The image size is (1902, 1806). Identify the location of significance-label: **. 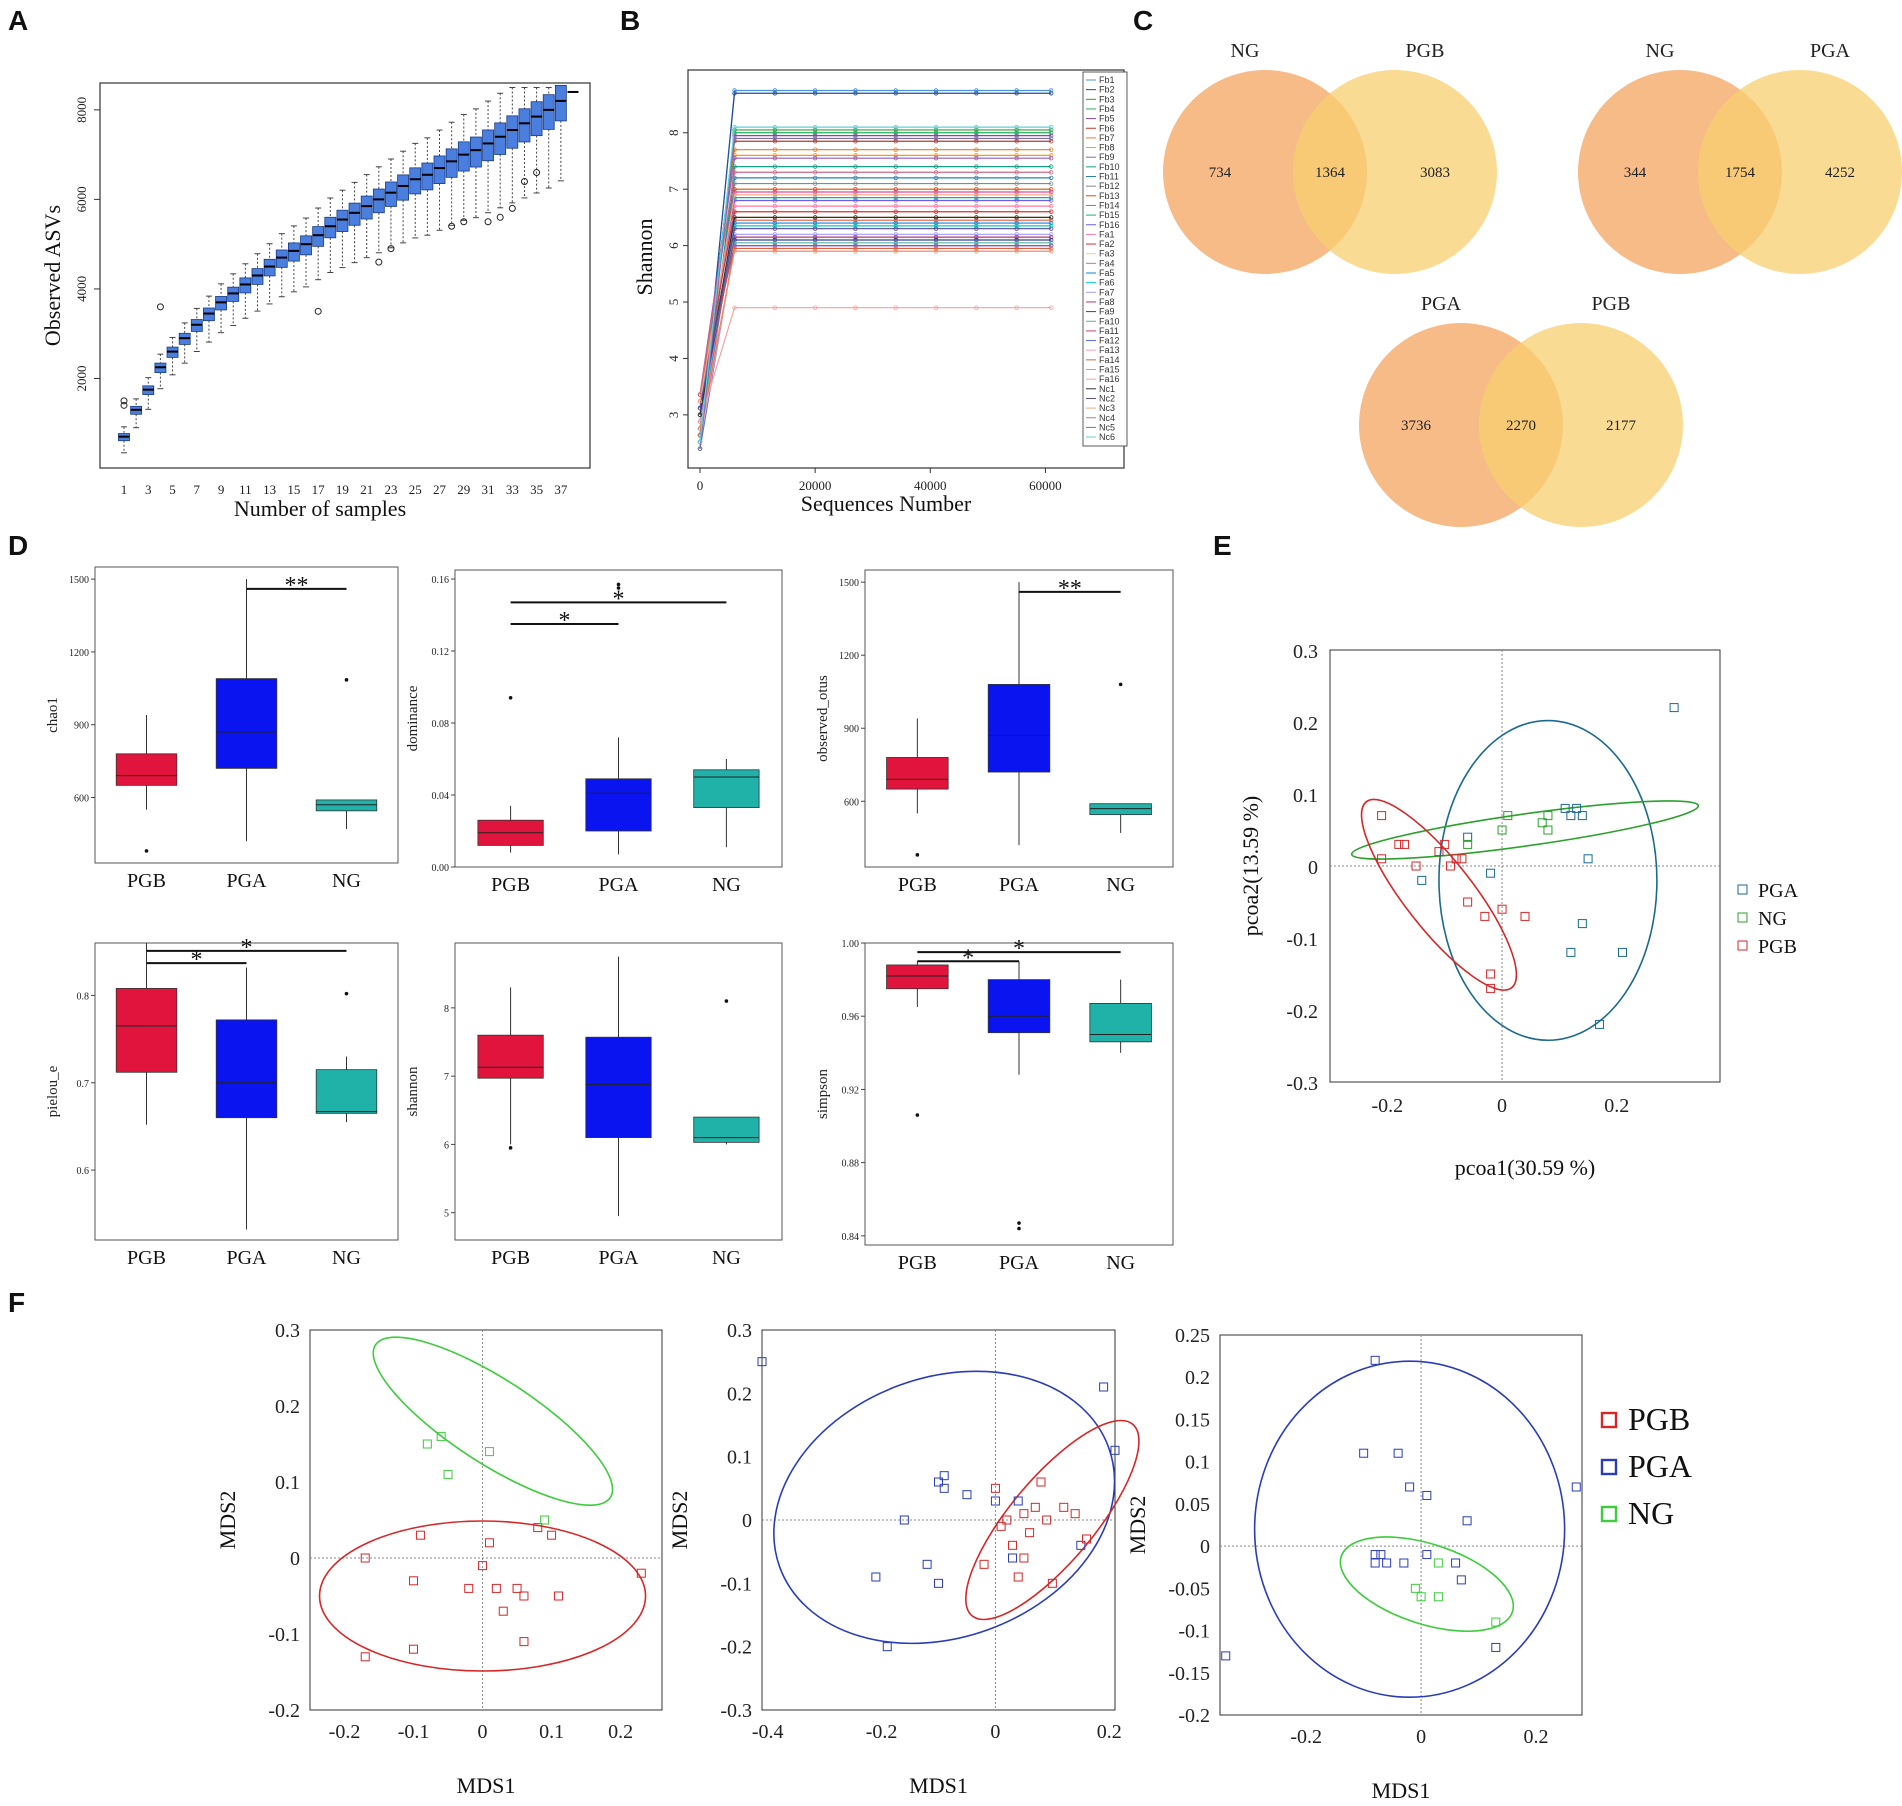
(296, 586).